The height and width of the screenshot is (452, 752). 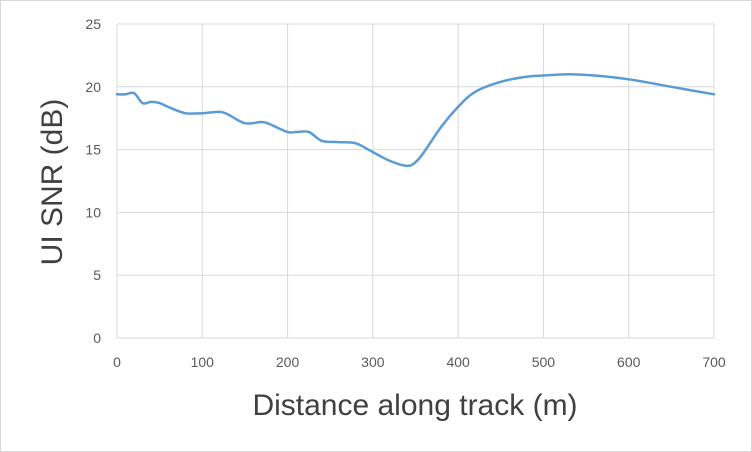 What do you see at coordinates (629, 362) in the screenshot?
I see `x-tick-label: 600` at bounding box center [629, 362].